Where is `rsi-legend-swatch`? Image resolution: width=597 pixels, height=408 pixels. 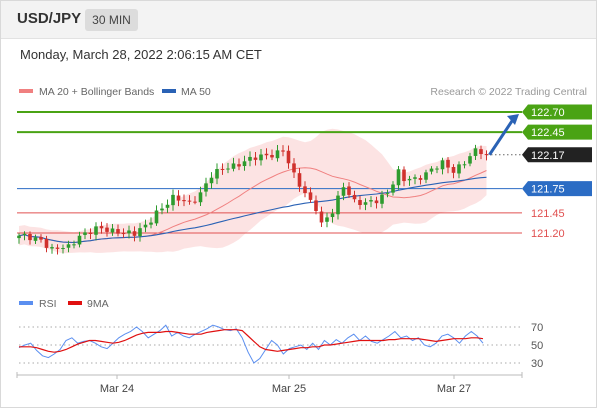 rsi-legend-swatch is located at coordinates (26, 303).